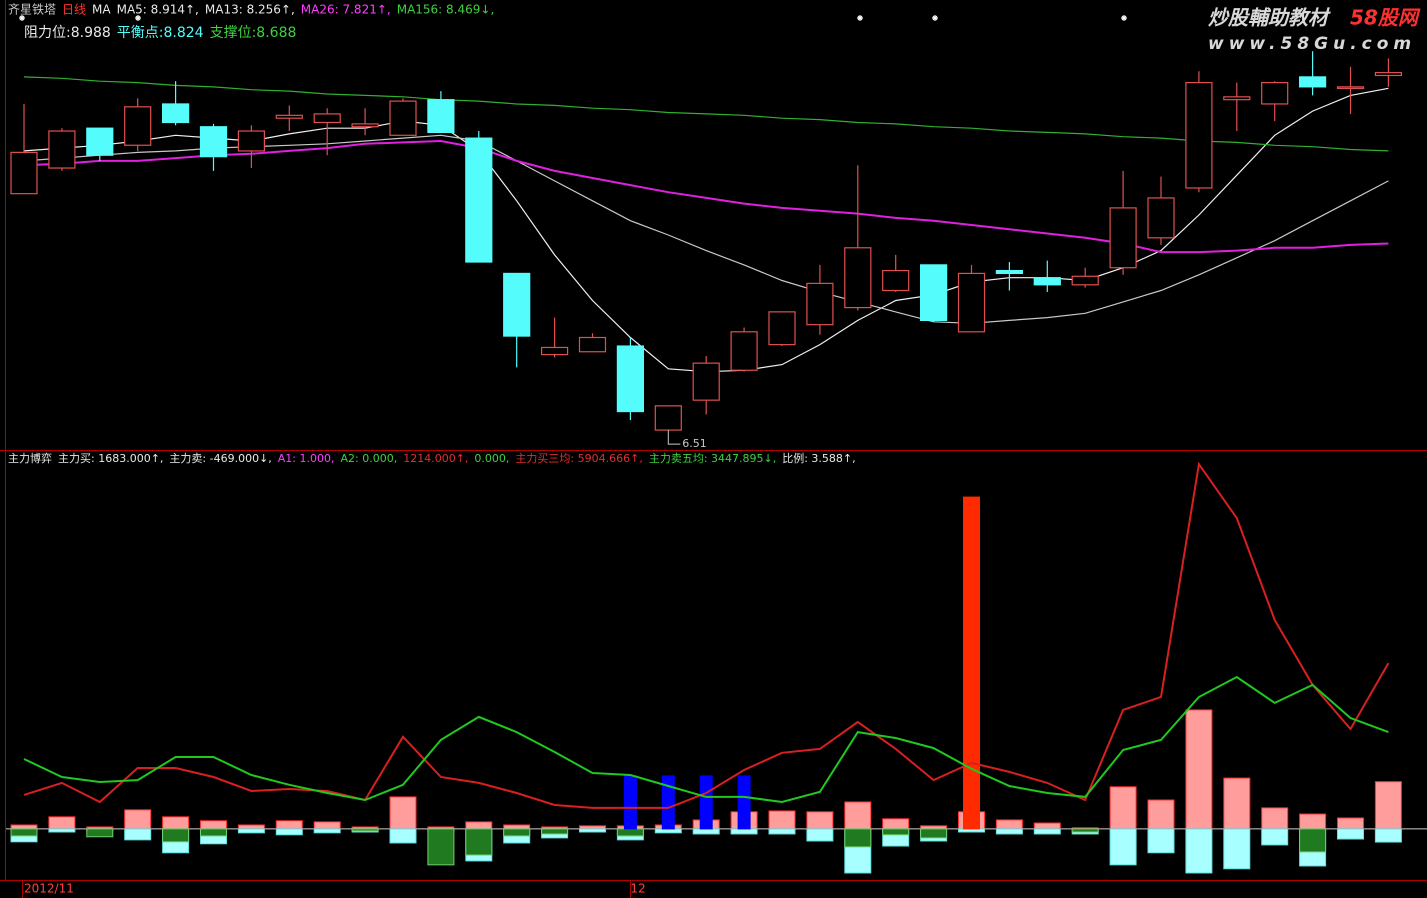  What do you see at coordinates (435, 458) in the screenshot?
I see `indicator-readout: 1214.000↑,` at bounding box center [435, 458].